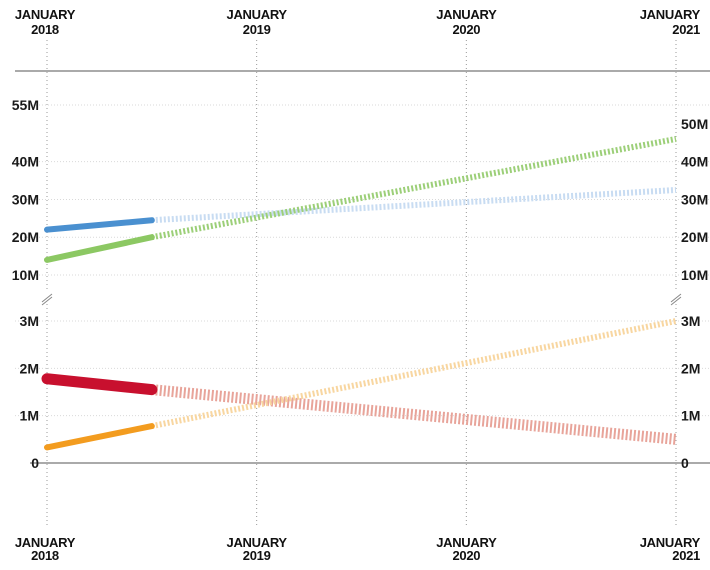 This screenshot has width=710, height=570. I want to click on y-tick-label-left: 30M, so click(25, 199).